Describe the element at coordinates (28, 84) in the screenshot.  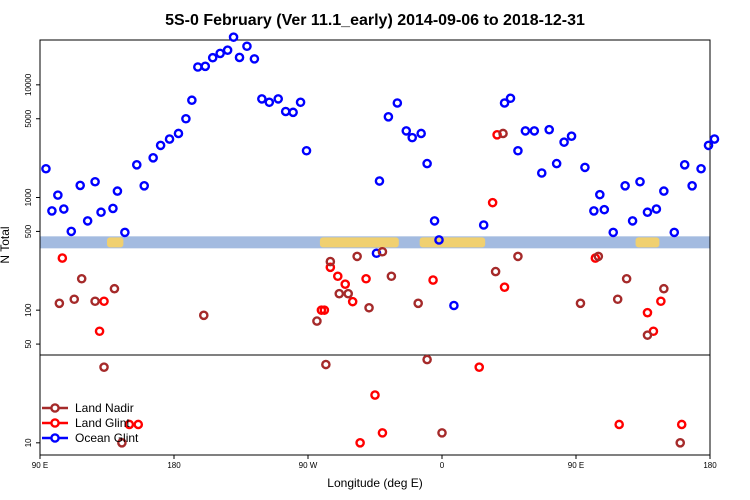
I see `y-tick-label: 10000` at that location.